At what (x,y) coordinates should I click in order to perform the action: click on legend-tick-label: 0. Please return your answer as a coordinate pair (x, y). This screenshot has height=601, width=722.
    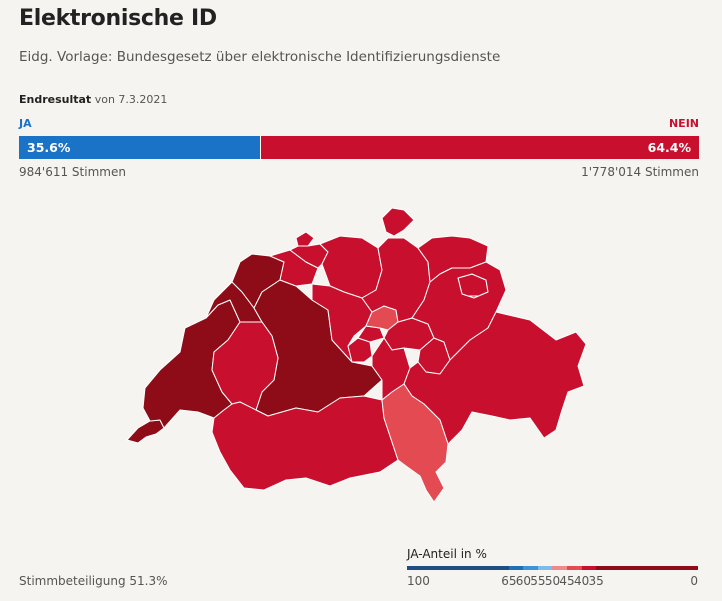
    Looking at the image, I should click on (694, 581).